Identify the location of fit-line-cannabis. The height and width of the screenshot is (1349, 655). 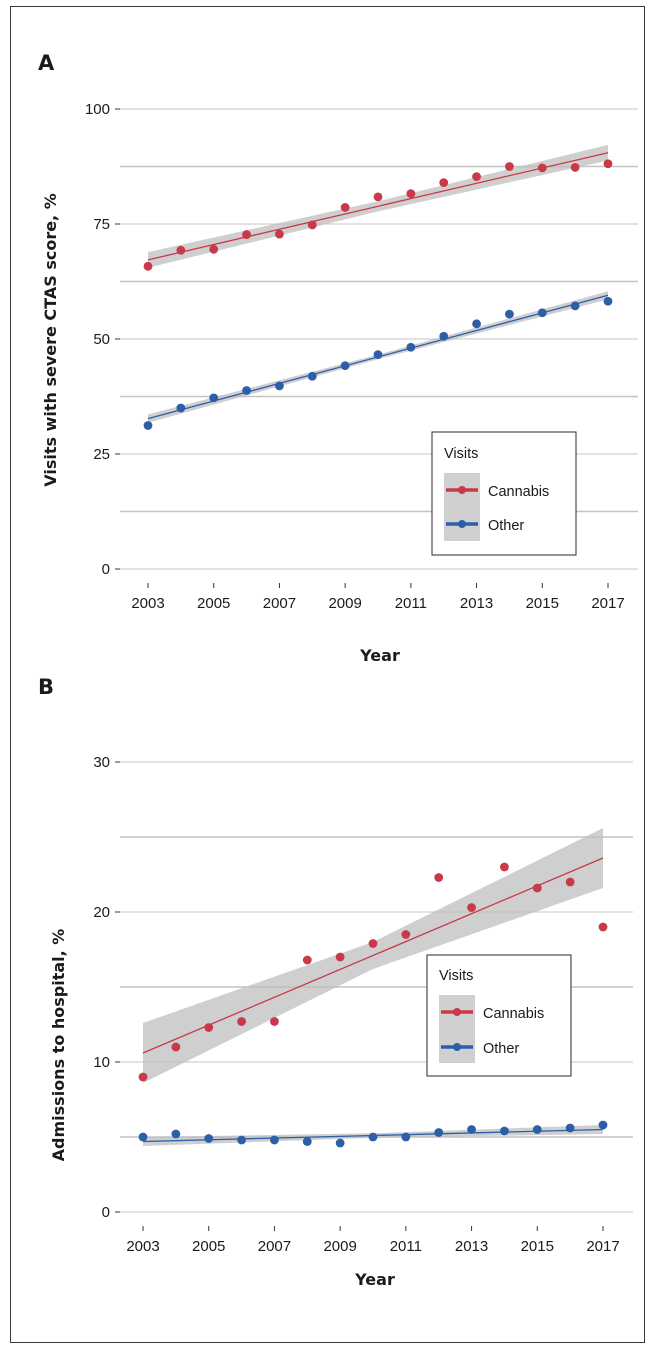
(373, 955).